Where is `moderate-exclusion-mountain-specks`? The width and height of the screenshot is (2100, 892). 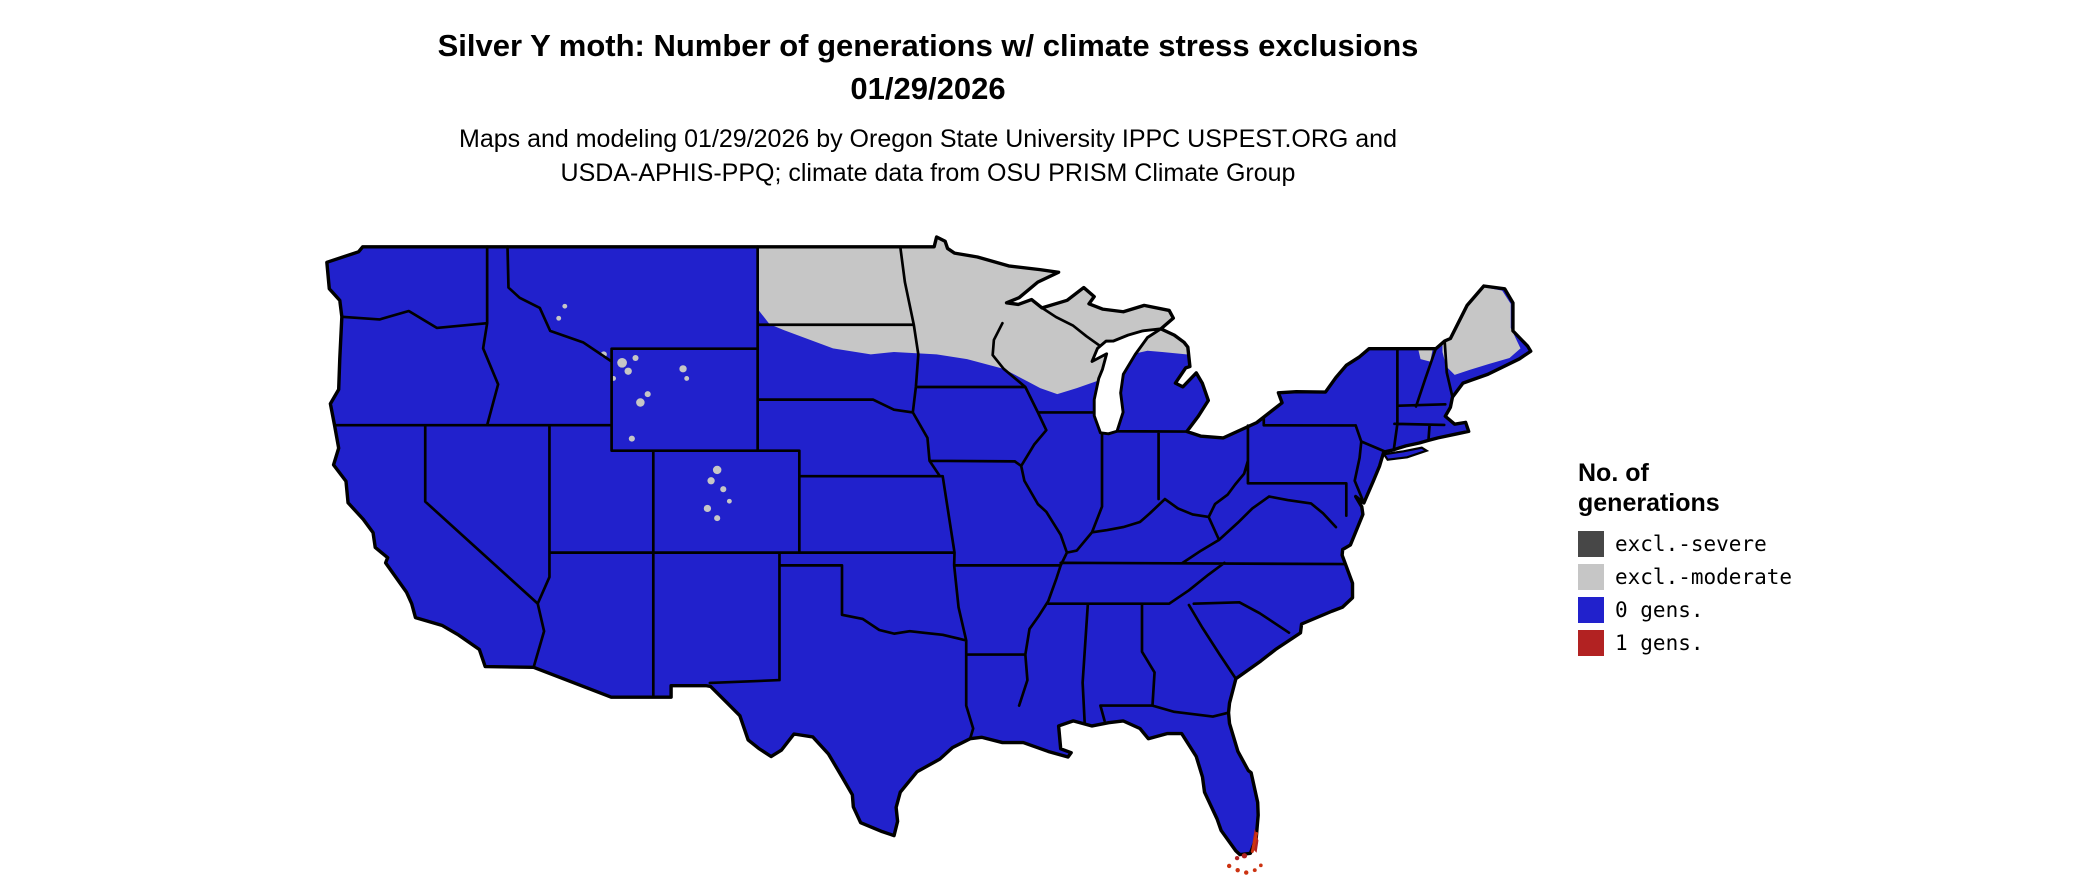 moderate-exclusion-mountain-specks is located at coordinates (644, 412).